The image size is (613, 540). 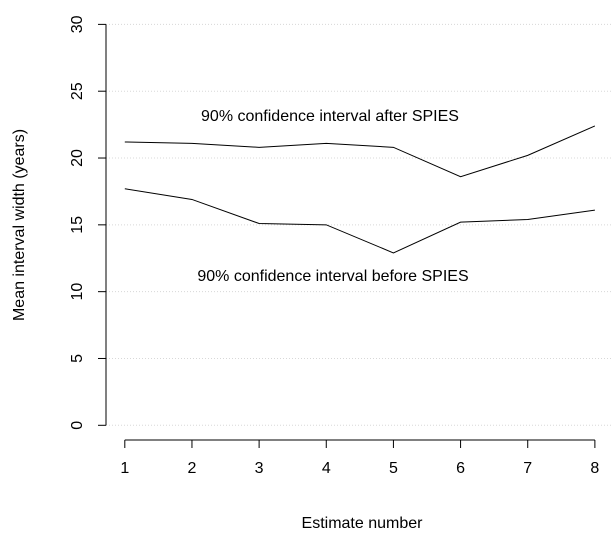 I want to click on y-tick-label: 20, so click(x=77, y=158).